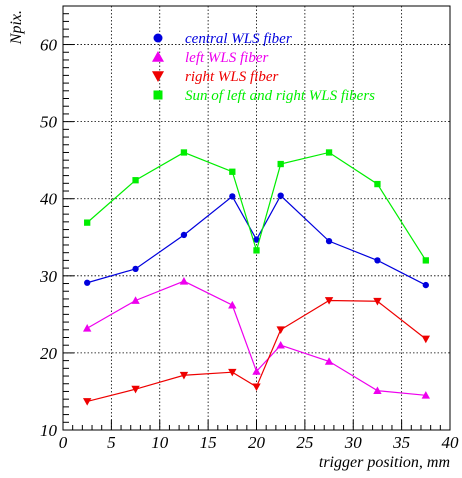 The width and height of the screenshot is (462, 478). What do you see at coordinates (48, 276) in the screenshot?
I see `y-tick-label: 30` at bounding box center [48, 276].